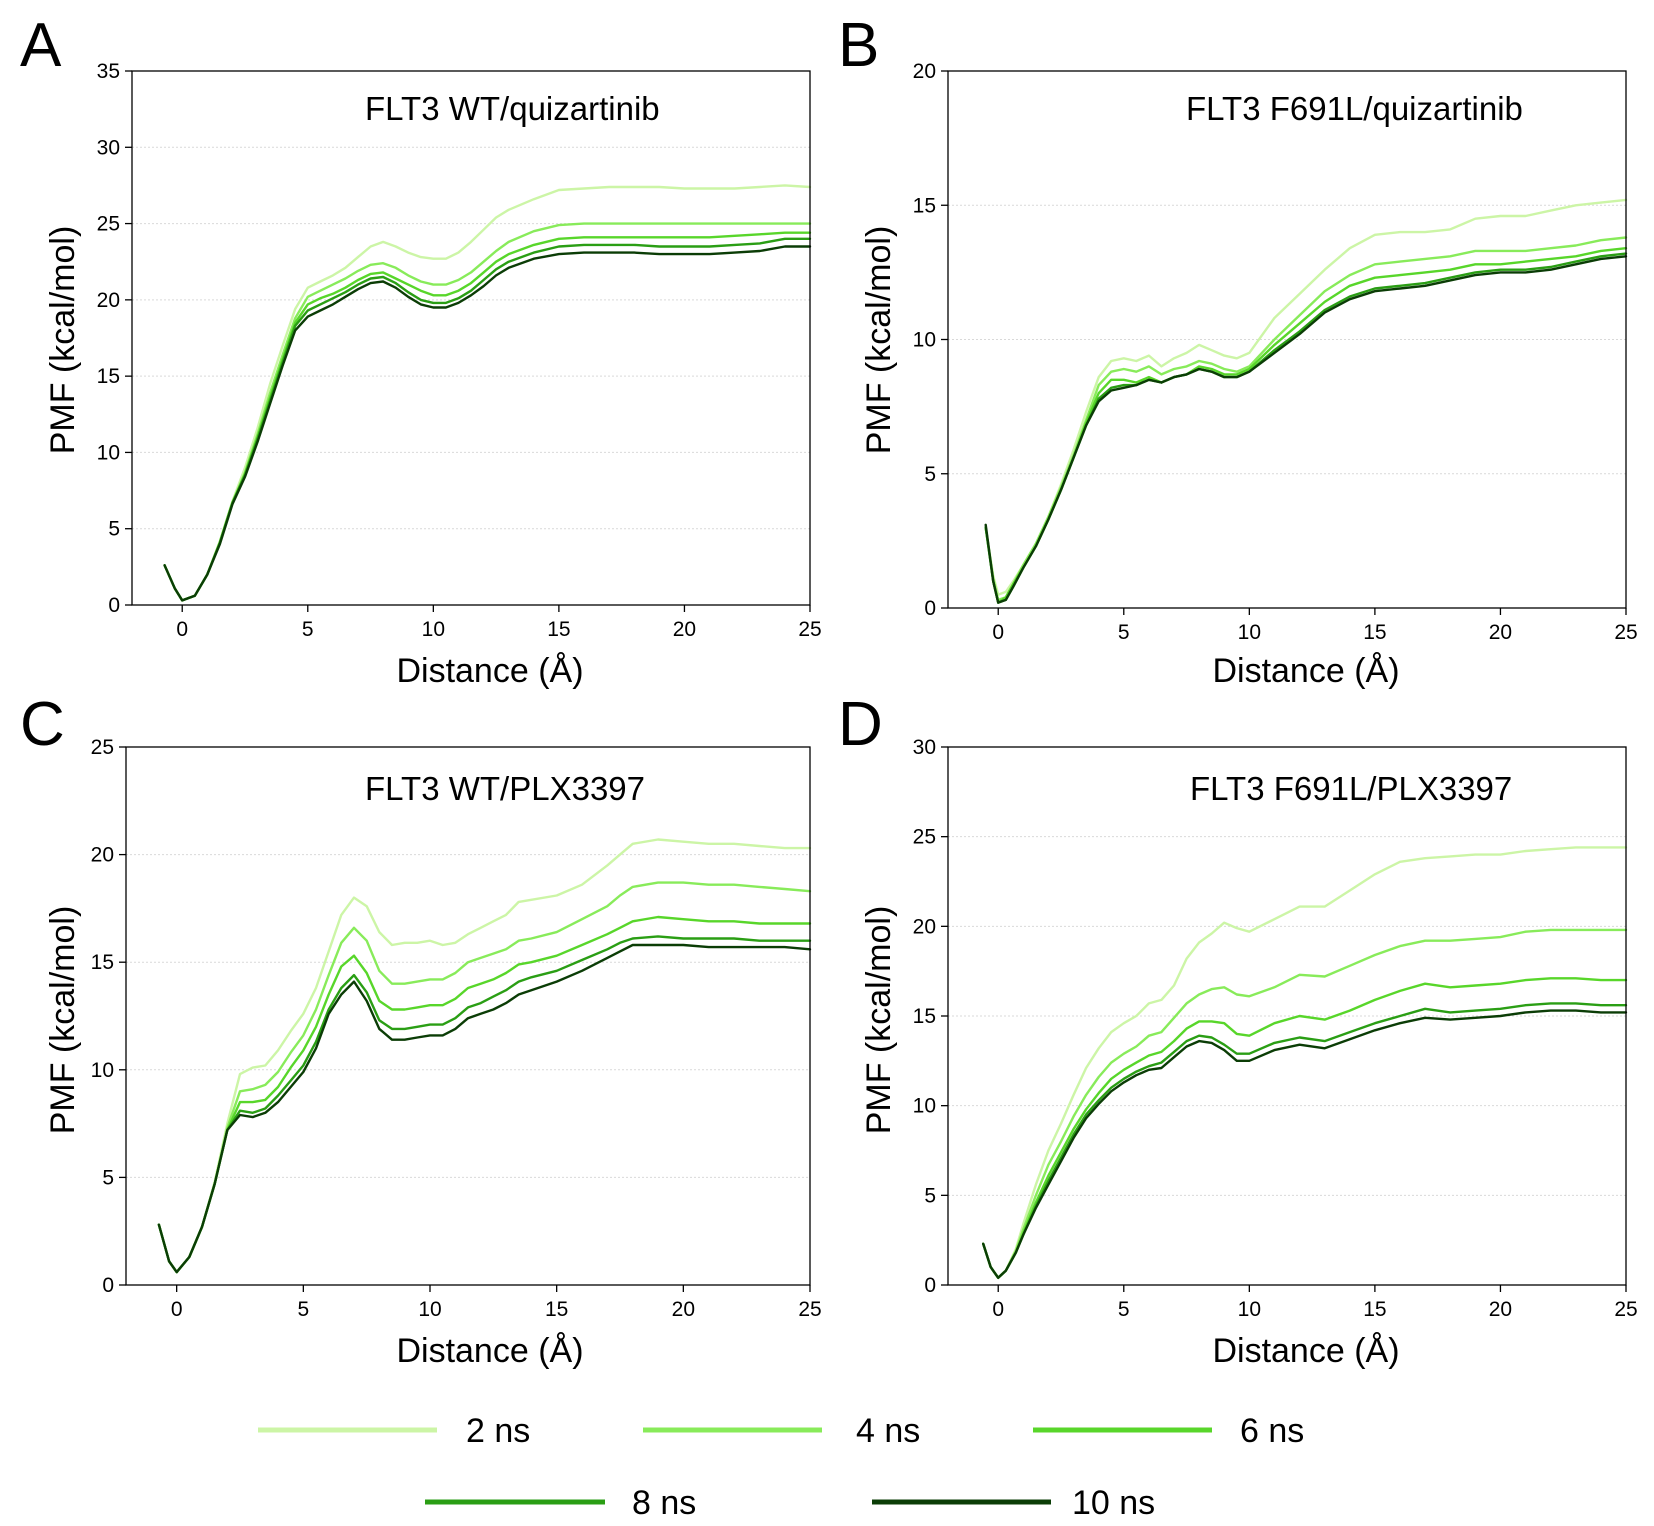 Image resolution: width=1654 pixels, height=1526 pixels. What do you see at coordinates (858, 45) in the screenshot?
I see `panel-b-letter: B` at bounding box center [858, 45].